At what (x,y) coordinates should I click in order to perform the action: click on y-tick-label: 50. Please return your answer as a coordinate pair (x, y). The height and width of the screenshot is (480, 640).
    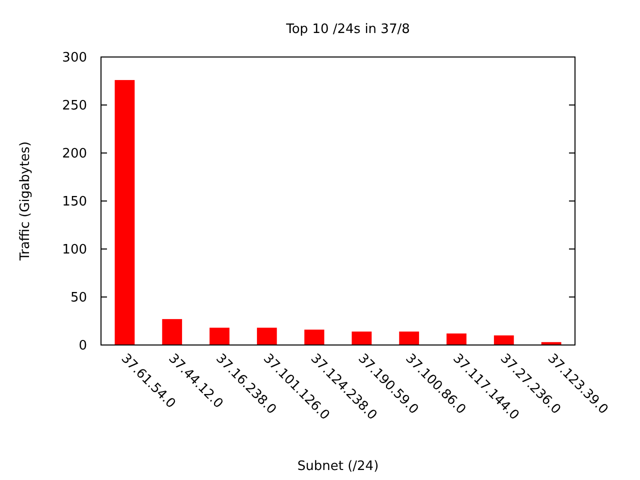
    Looking at the image, I should click on (78, 298).